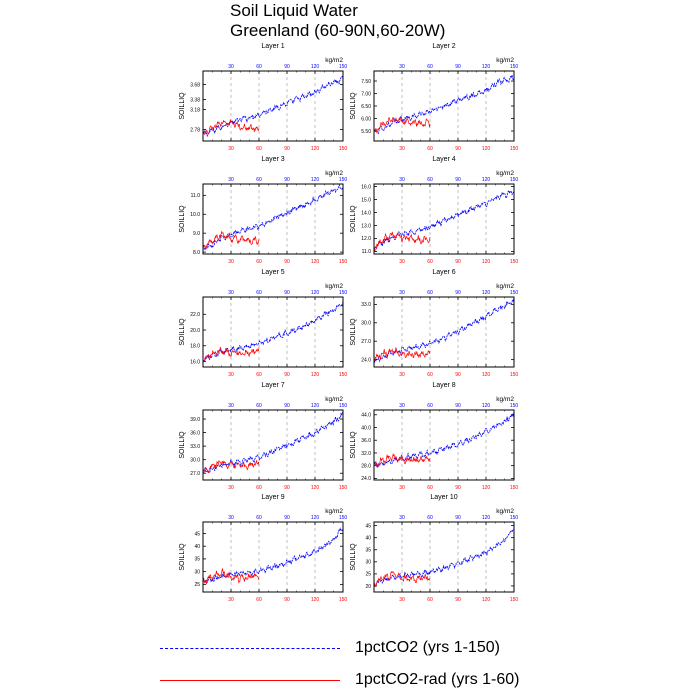 Image resolution: width=700 pixels, height=700 pixels. I want to click on y-tick-label: 6.50, so click(366, 107).